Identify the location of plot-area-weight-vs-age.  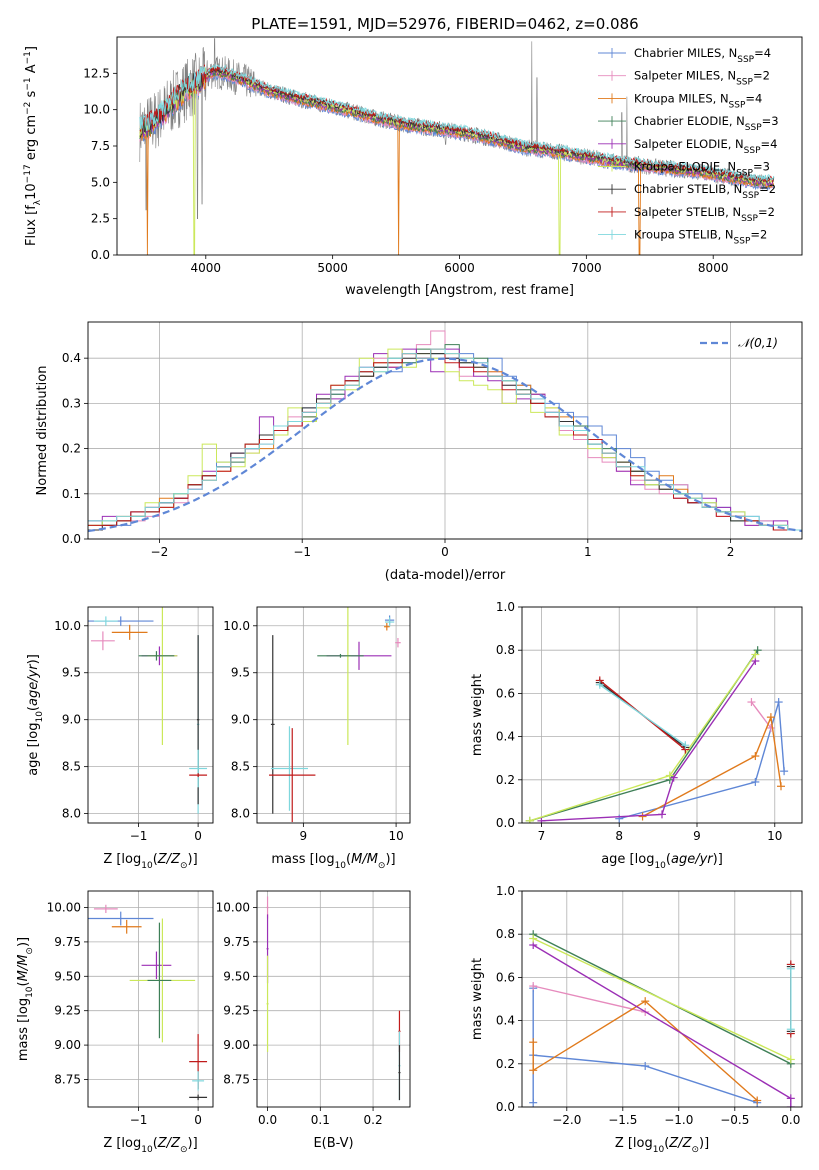
(657, 734).